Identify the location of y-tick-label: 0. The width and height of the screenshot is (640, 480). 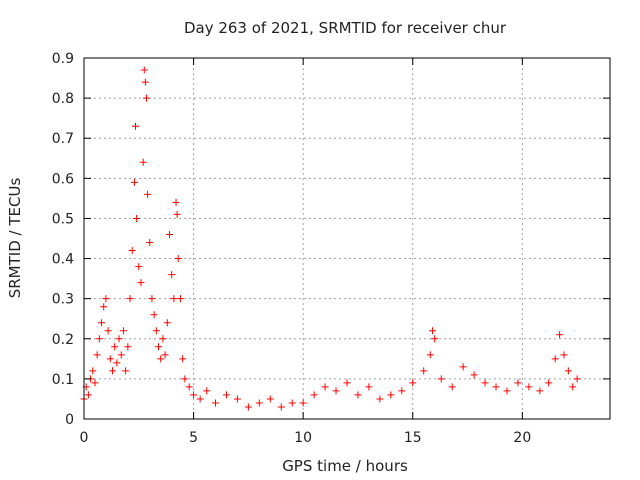
(69, 420).